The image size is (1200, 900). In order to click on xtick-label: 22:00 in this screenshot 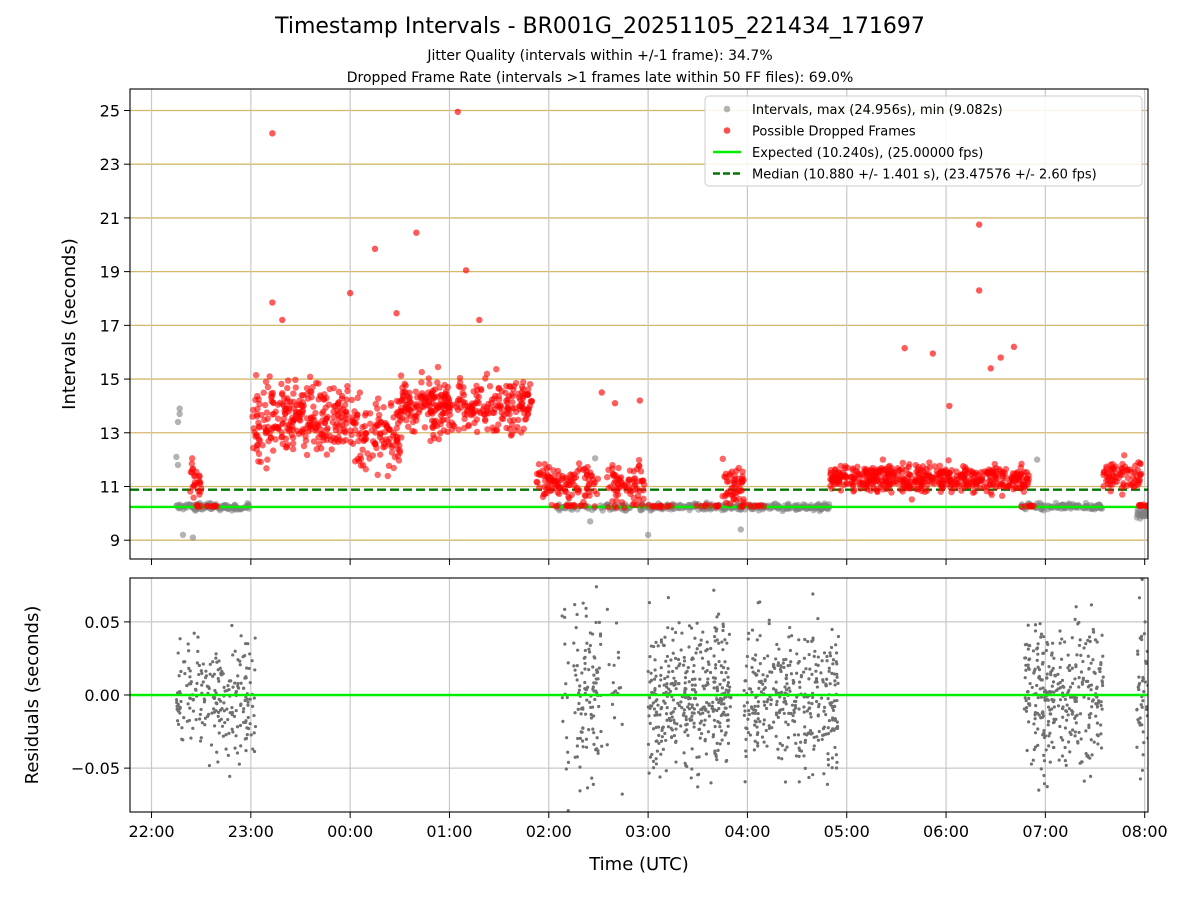, I will do `click(151, 831)`.